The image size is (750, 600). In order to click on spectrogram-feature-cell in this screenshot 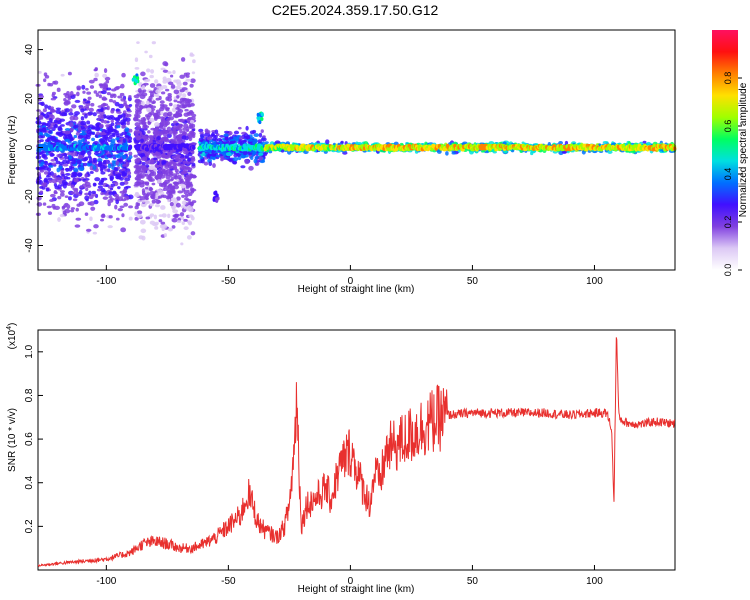, I will do `click(258, 114)`.